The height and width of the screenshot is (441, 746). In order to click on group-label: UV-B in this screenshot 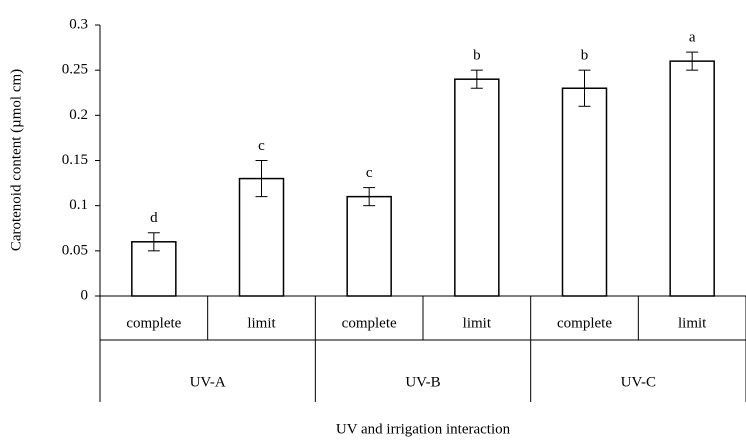, I will do `click(422, 382)`.